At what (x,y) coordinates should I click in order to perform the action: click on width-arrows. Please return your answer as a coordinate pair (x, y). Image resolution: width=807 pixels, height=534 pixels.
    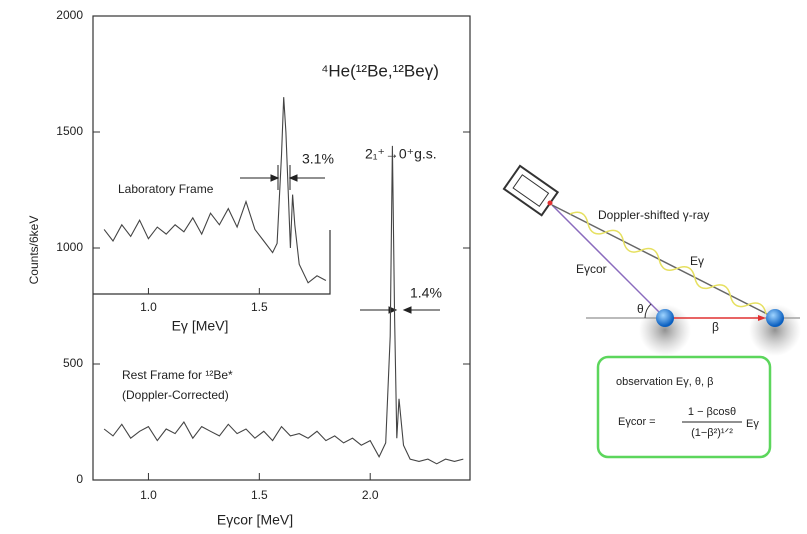
    Looking at the image, I should click on (340, 239).